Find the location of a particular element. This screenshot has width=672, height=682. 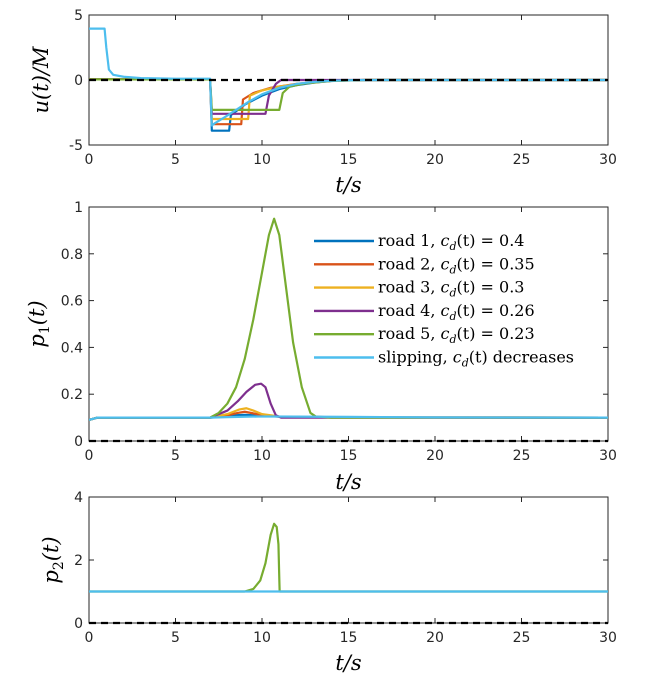

y-tick-label: 1 is located at coordinates (78, 208).